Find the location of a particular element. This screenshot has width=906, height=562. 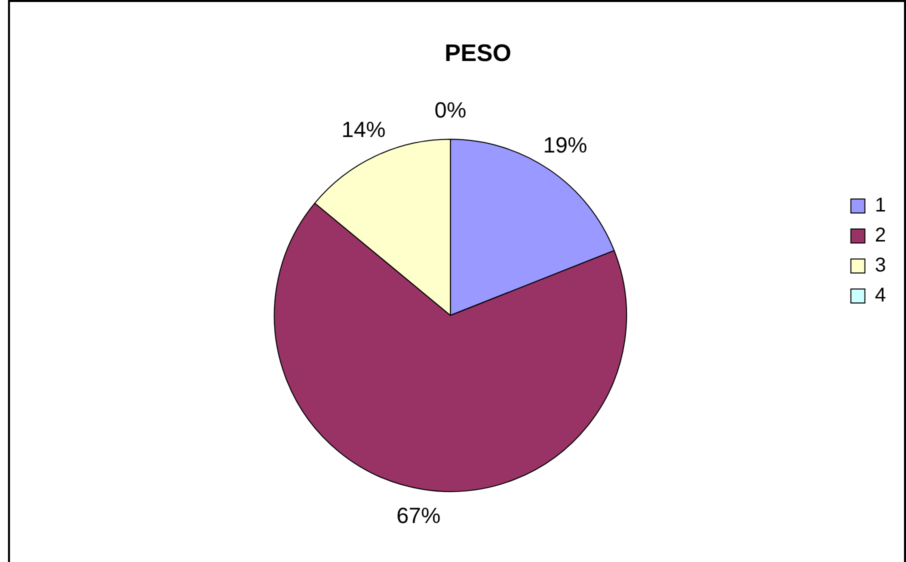

legend-label: 3 is located at coordinates (880, 265).